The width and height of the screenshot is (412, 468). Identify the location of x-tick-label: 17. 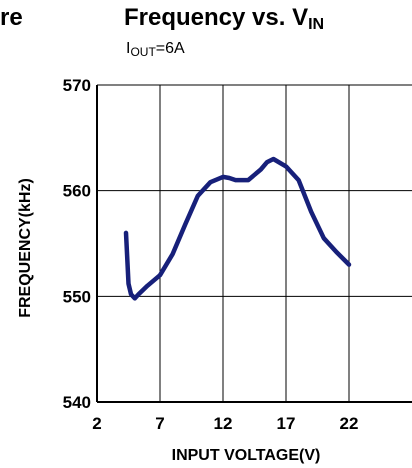
(286, 423).